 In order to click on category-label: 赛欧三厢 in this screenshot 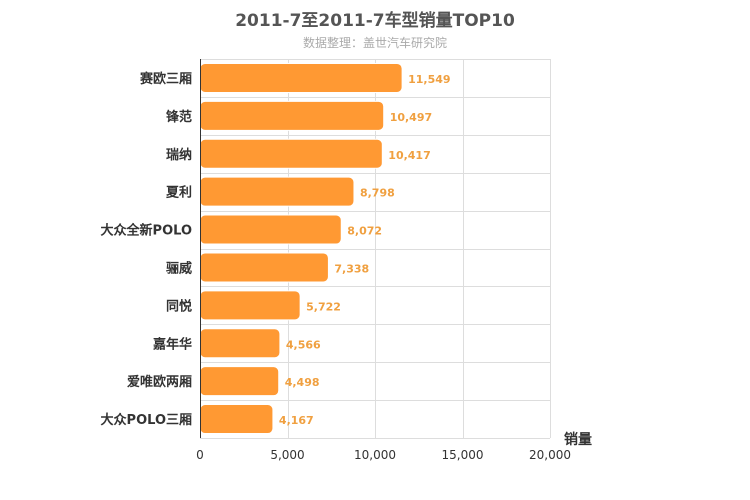, I will do `click(165, 79)`.